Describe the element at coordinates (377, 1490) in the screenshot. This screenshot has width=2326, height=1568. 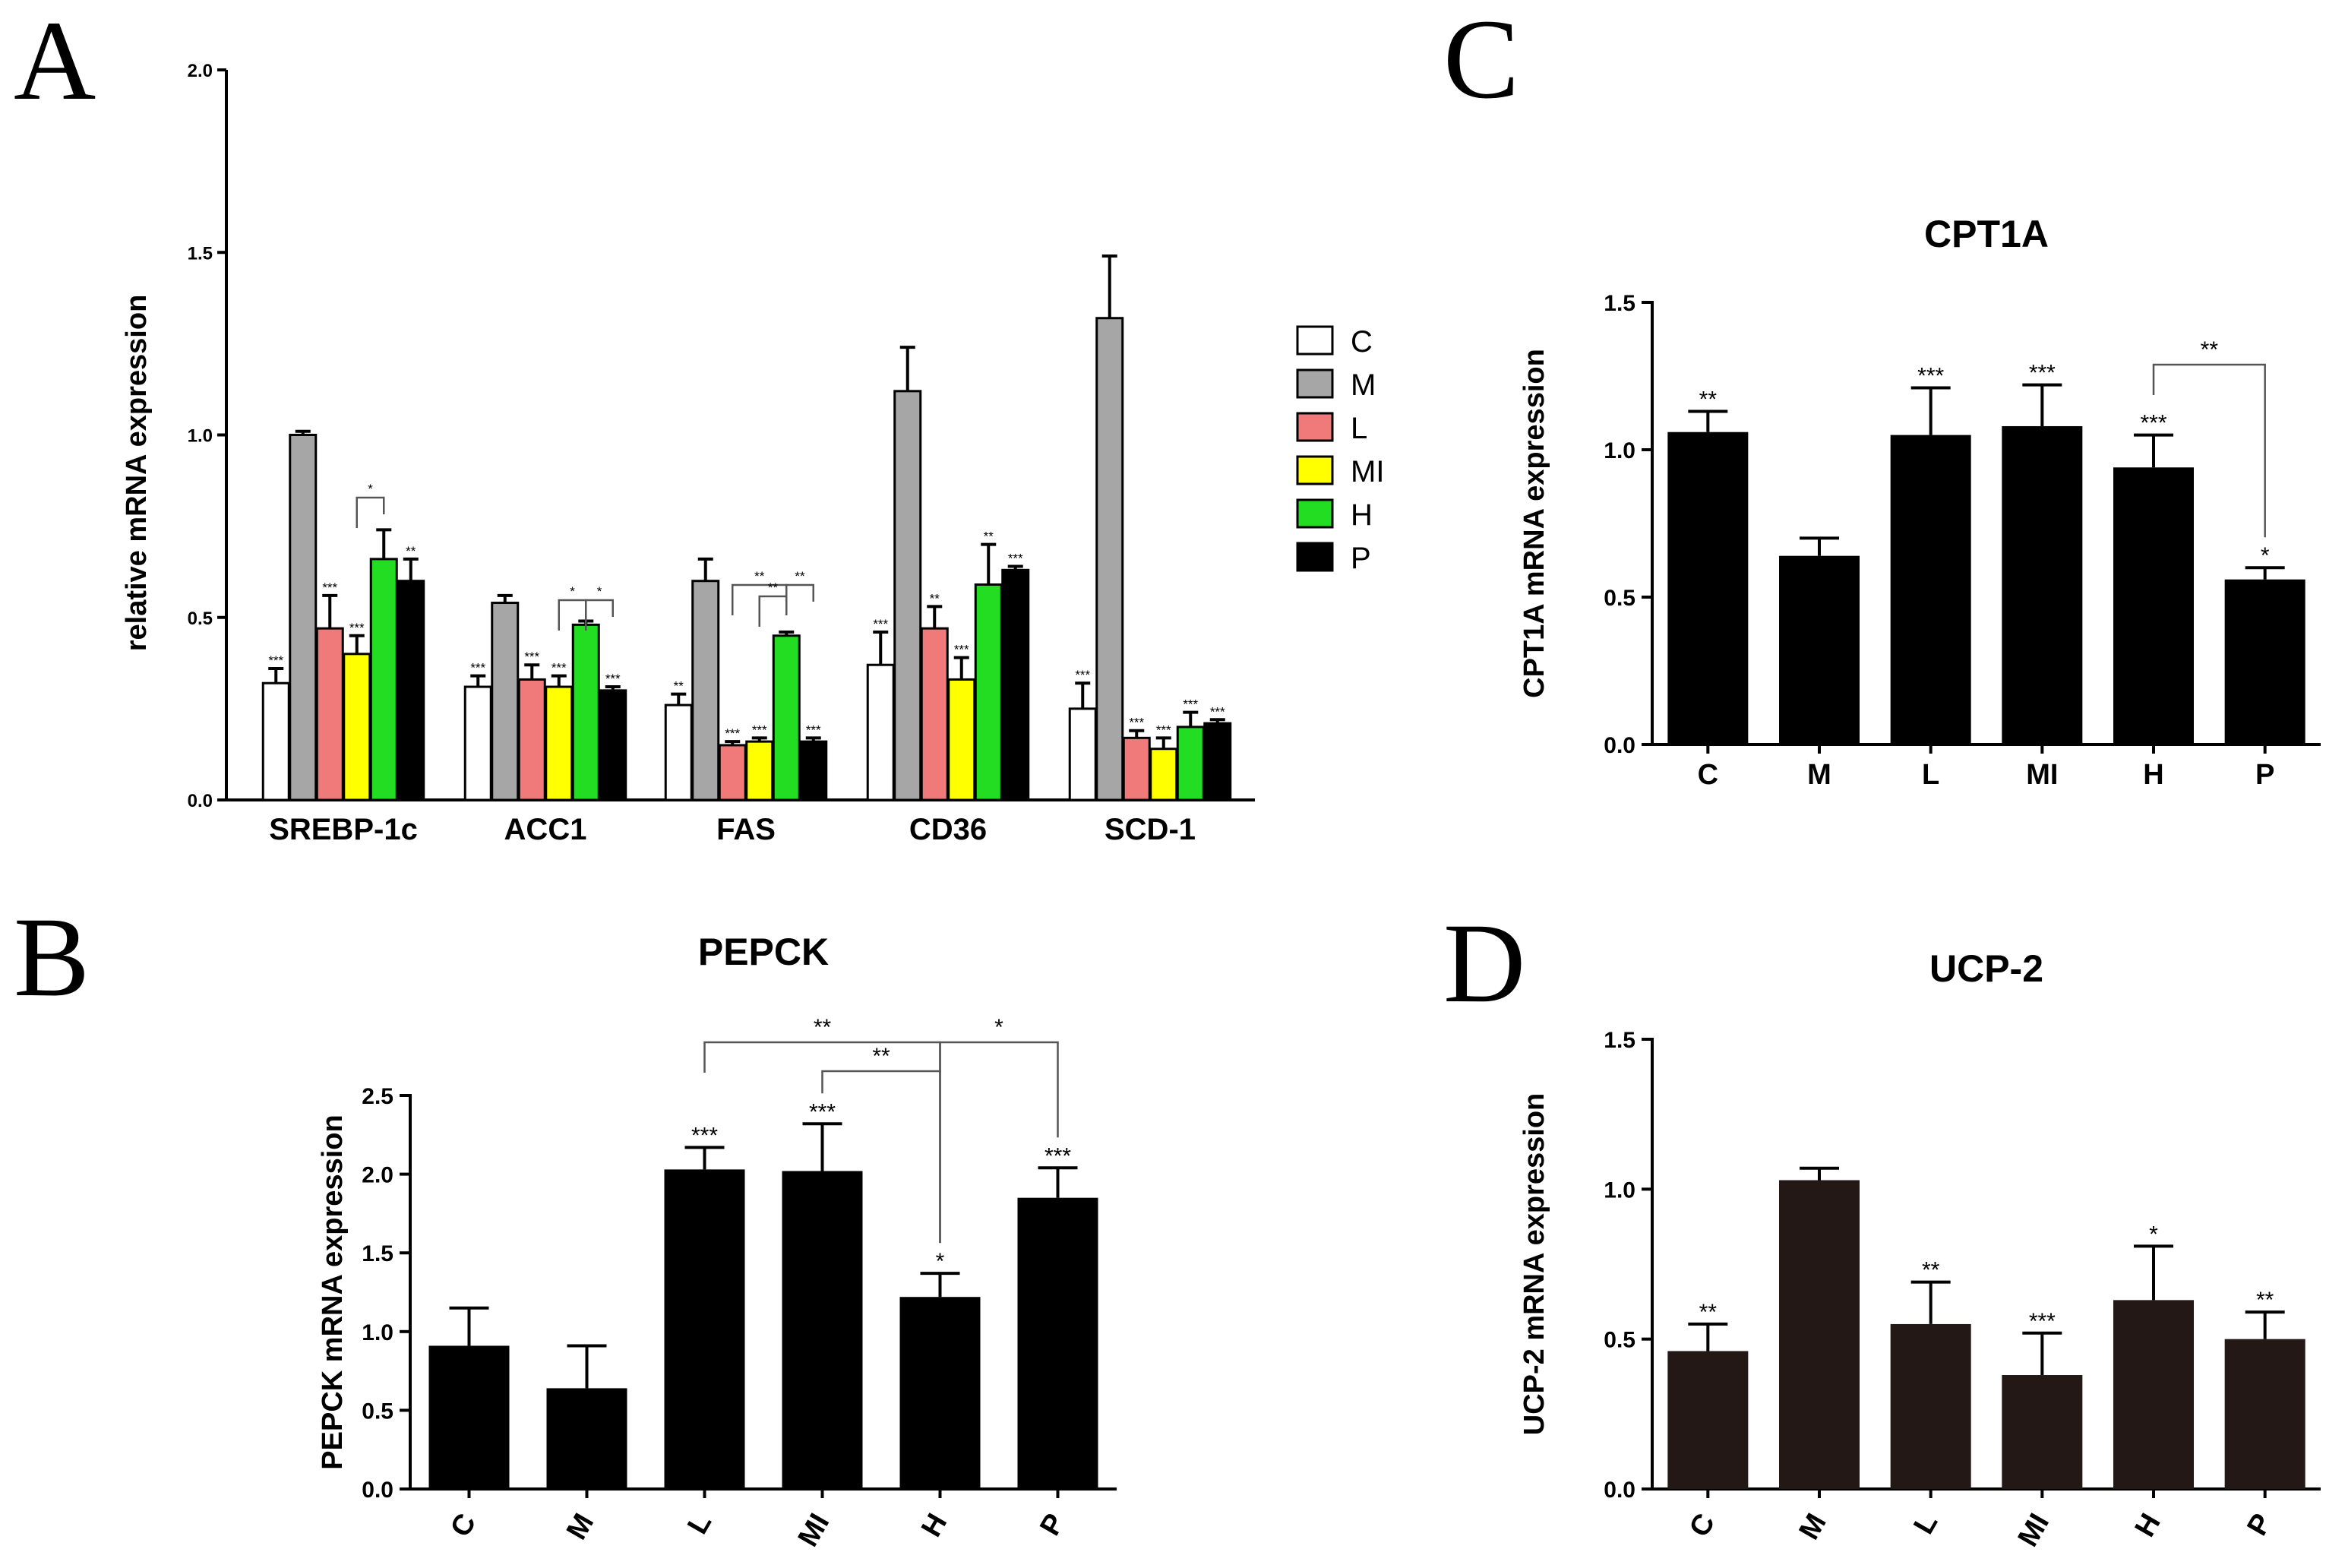
I see `panel-b-y-tick-label: 0.0` at that location.